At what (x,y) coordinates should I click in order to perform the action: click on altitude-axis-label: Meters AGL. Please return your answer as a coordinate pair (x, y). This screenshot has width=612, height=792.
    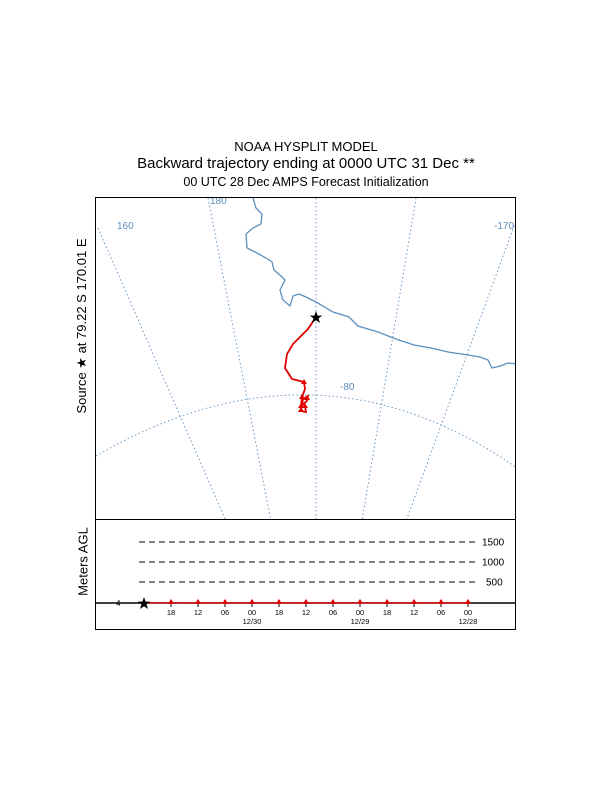
    Looking at the image, I should click on (83, 561).